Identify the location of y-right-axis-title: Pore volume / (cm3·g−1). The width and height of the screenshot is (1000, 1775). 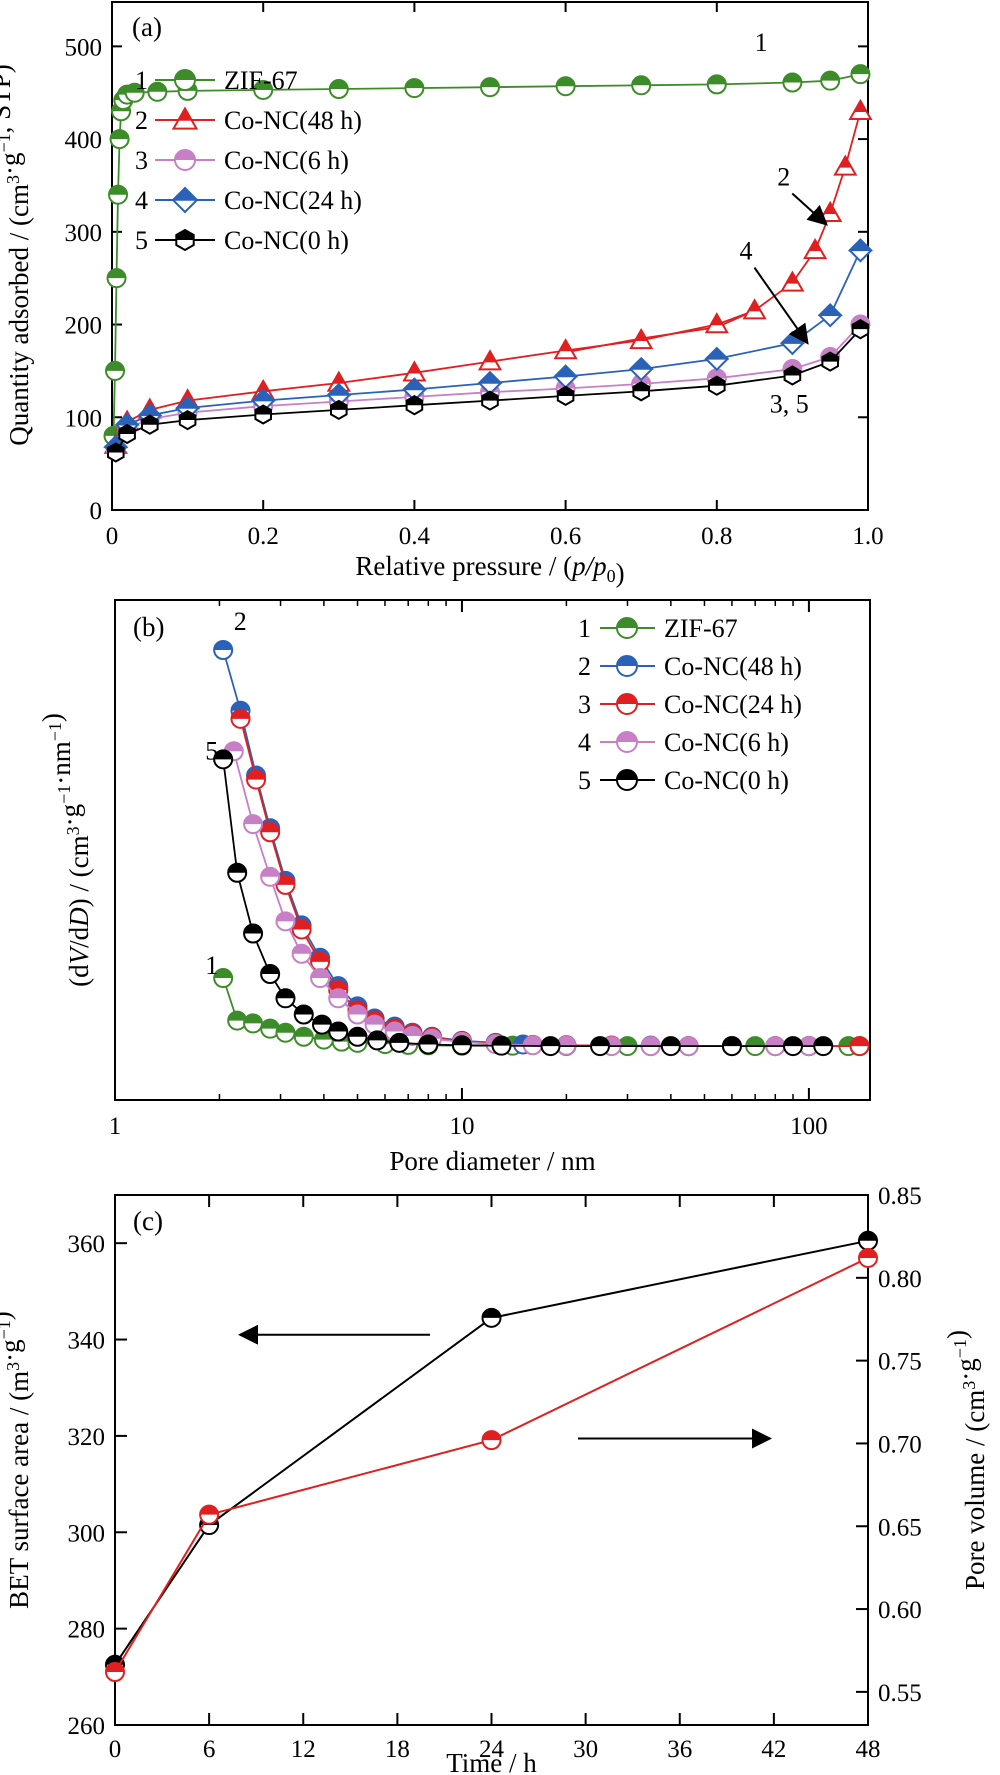
(966, 1460).